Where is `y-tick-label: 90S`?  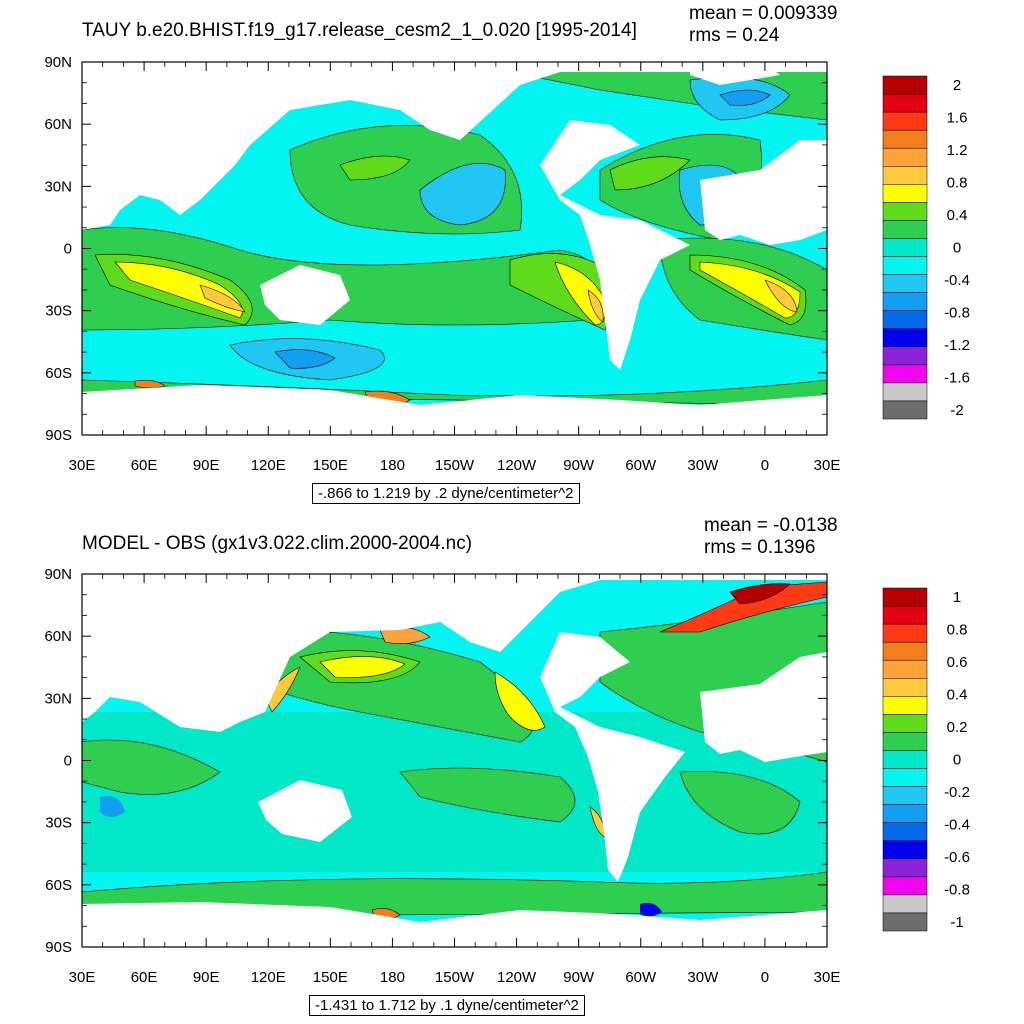 y-tick-label: 90S is located at coordinates (58, 947).